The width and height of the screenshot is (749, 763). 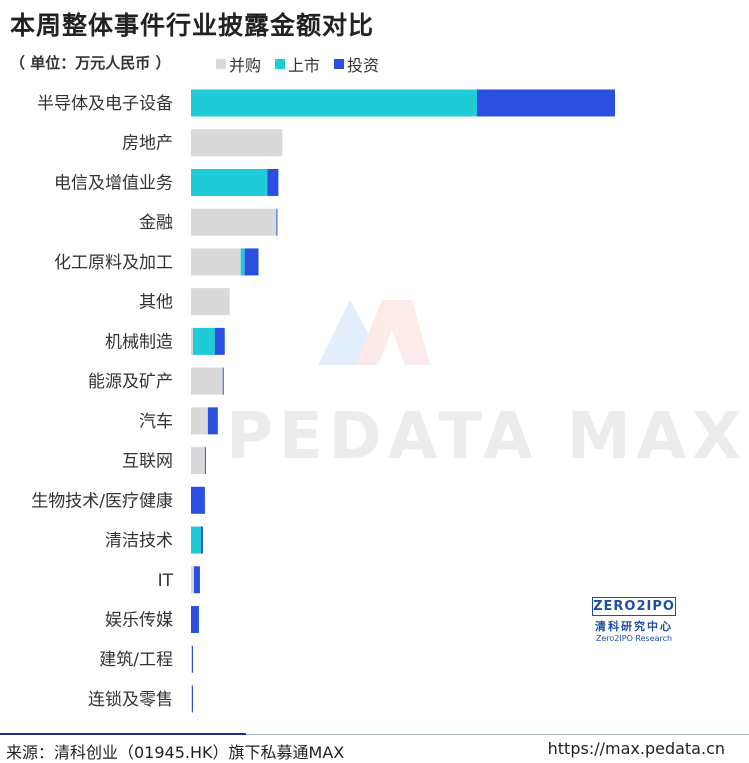 What do you see at coordinates (156, 422) in the screenshot?
I see `category-label: 汽车` at bounding box center [156, 422].